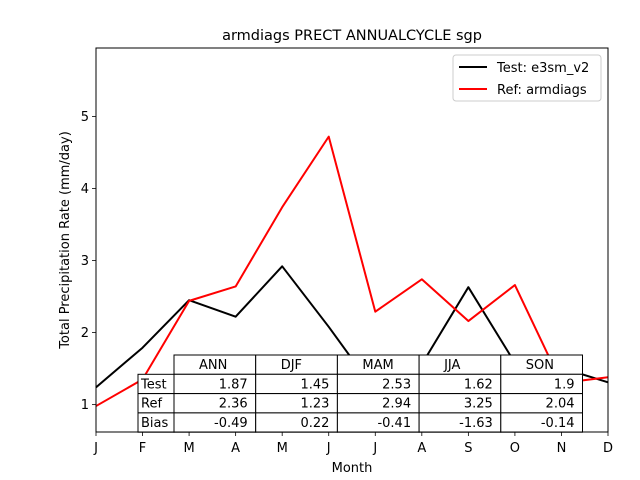  What do you see at coordinates (231, 423) in the screenshot?
I see `table-cell-value: -0.49` at bounding box center [231, 423].